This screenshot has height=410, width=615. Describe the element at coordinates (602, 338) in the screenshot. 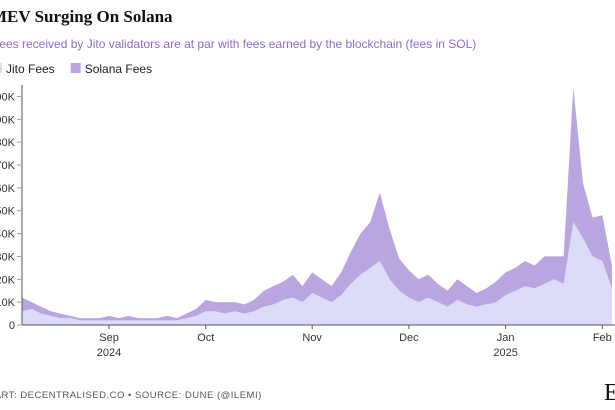

I see `x-tick-label: Feb` at that location.